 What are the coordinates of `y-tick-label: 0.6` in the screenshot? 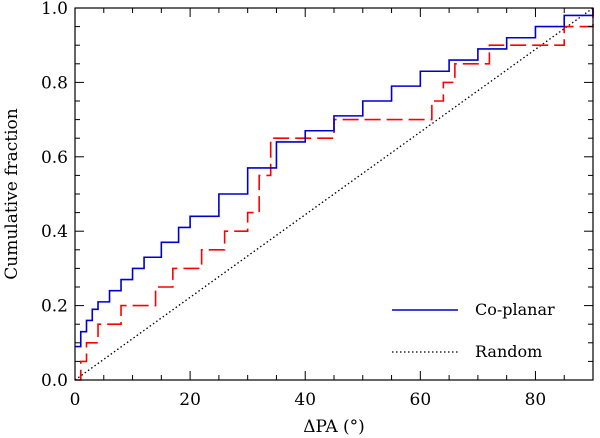 It's located at (54, 158).